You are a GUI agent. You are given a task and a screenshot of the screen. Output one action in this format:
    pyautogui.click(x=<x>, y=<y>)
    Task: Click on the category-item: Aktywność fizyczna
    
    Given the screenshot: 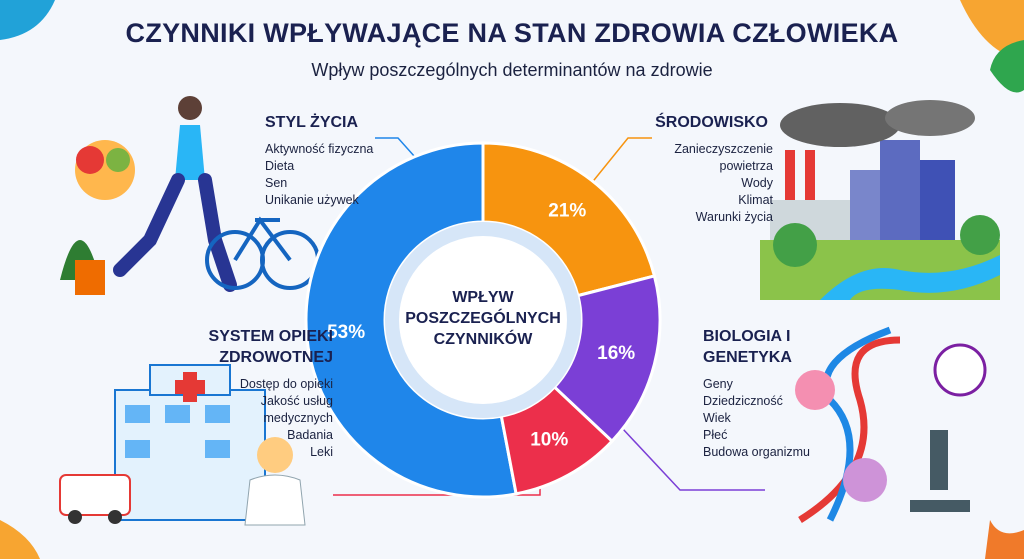 What is the action you would take?
    pyautogui.click(x=319, y=149)
    